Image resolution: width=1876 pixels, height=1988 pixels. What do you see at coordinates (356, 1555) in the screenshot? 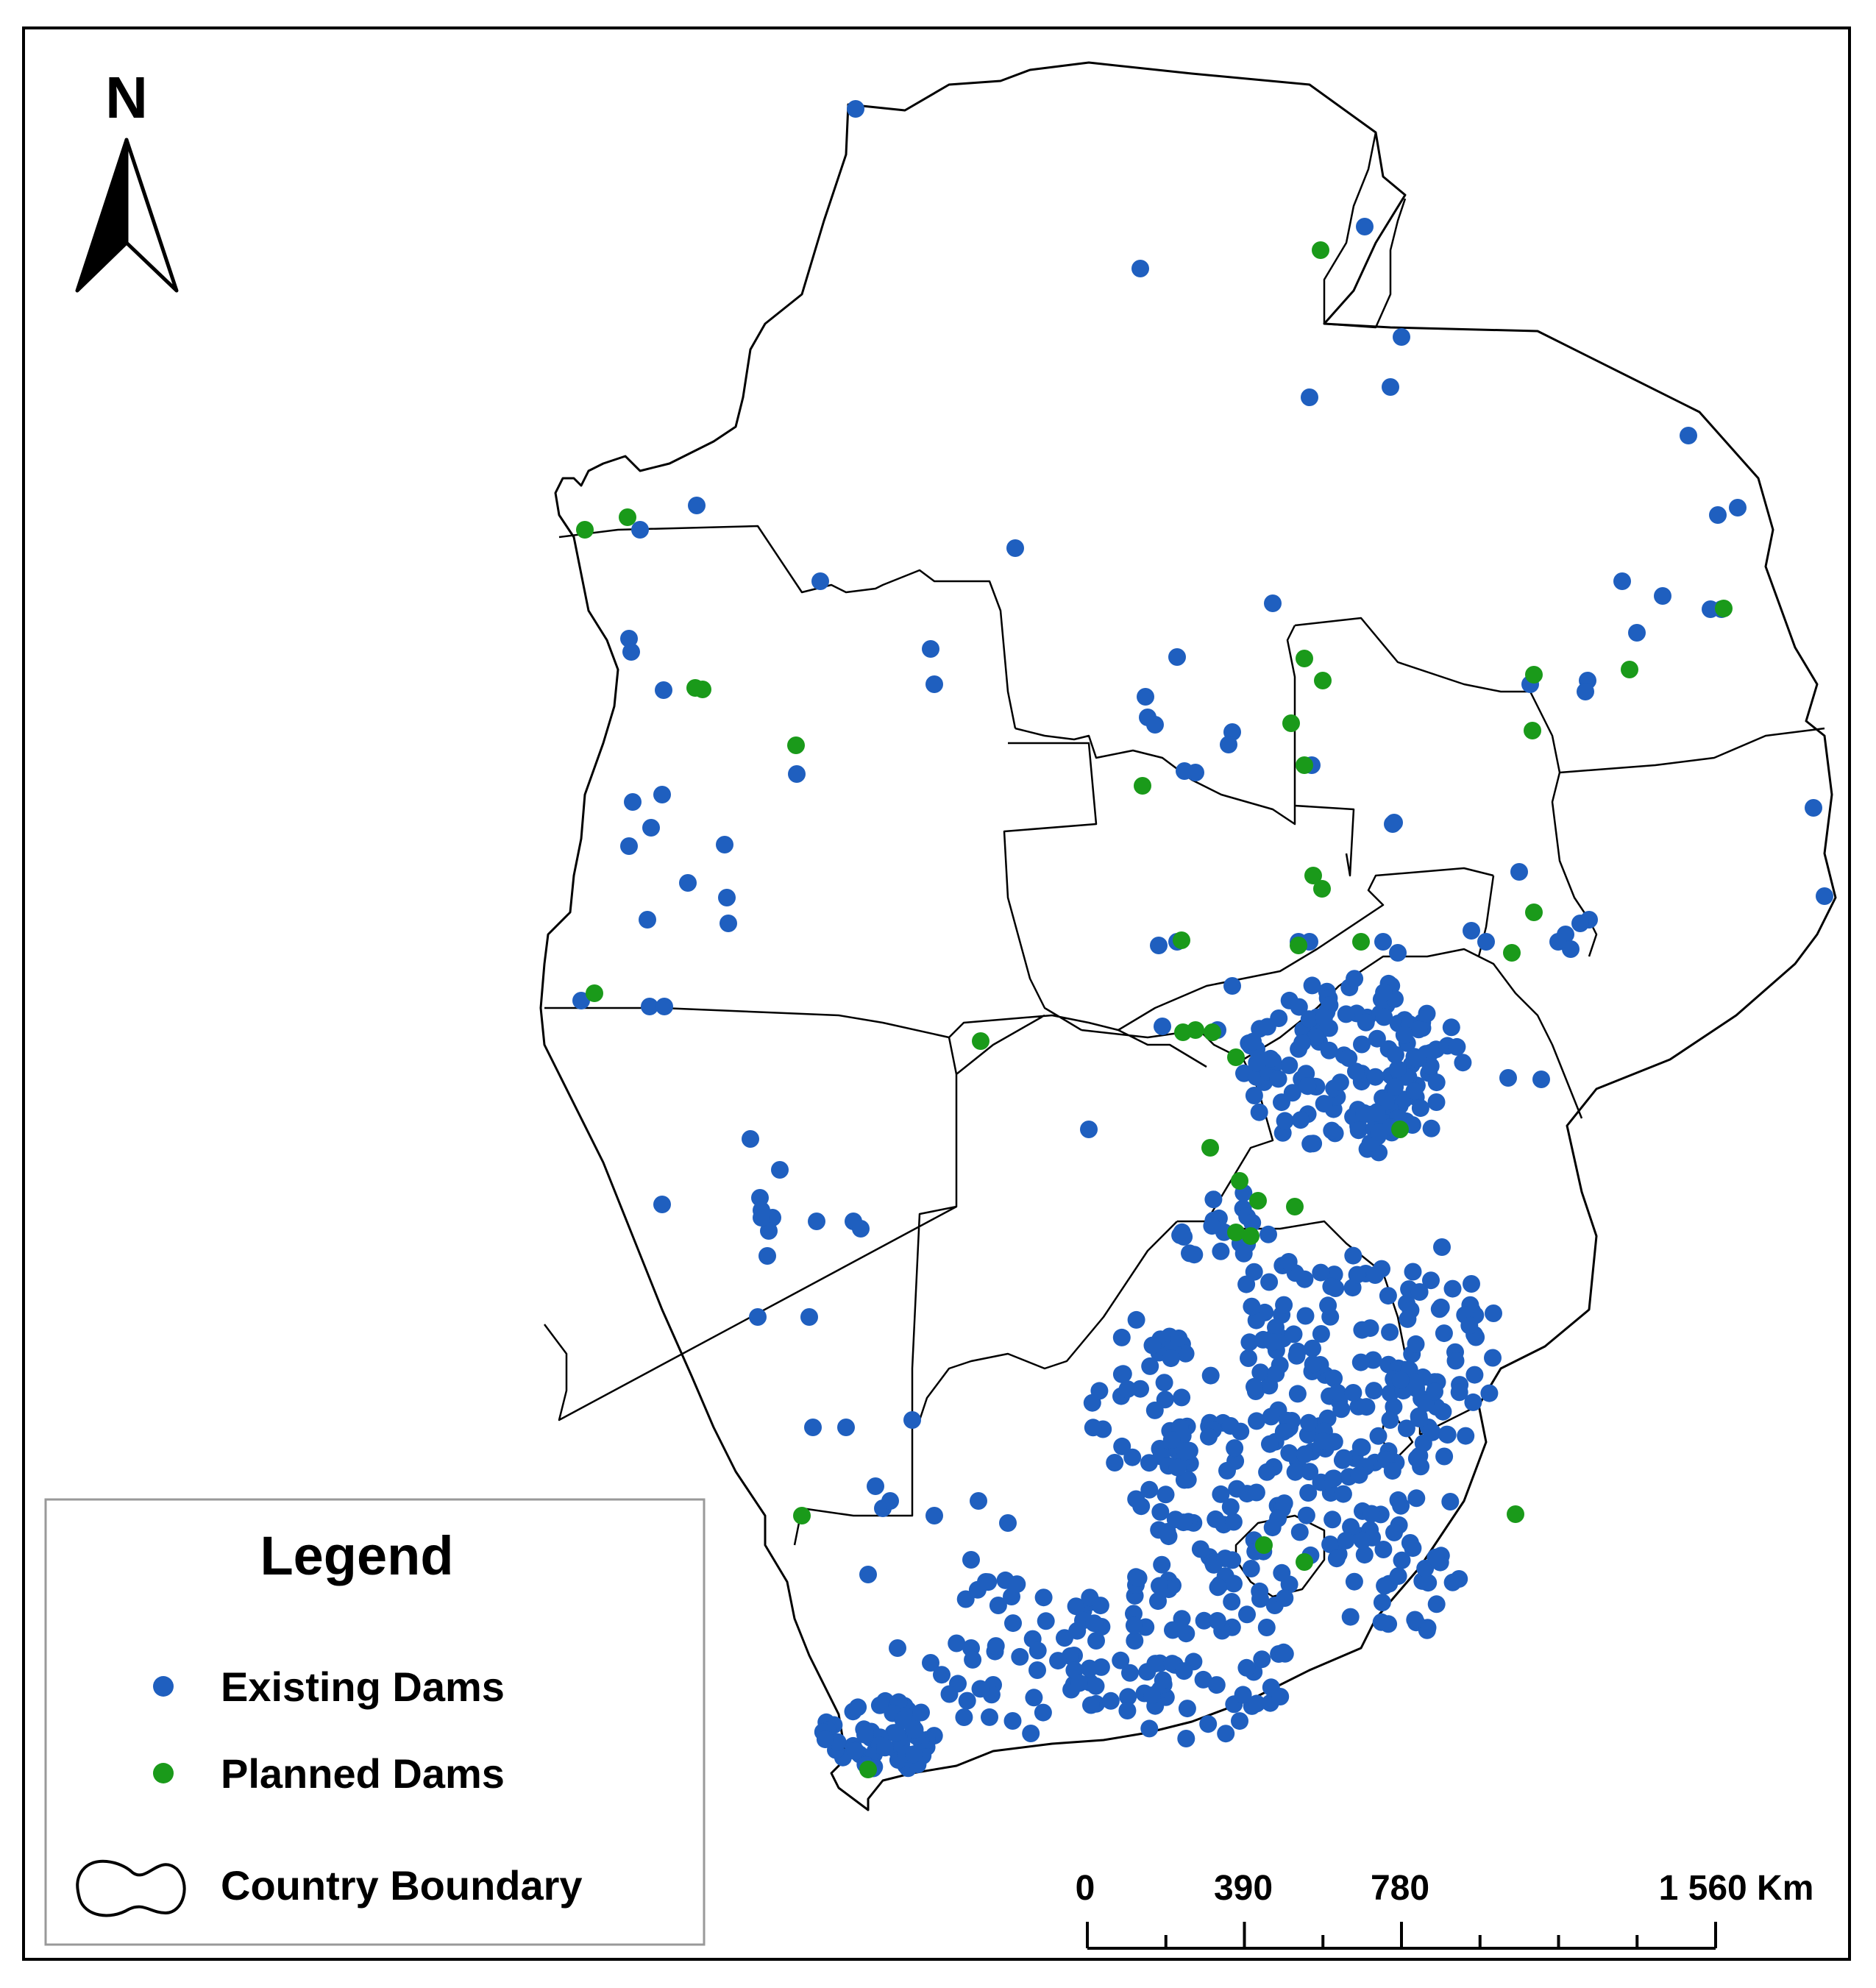
I see `legend-title: Legend` at bounding box center [356, 1555].